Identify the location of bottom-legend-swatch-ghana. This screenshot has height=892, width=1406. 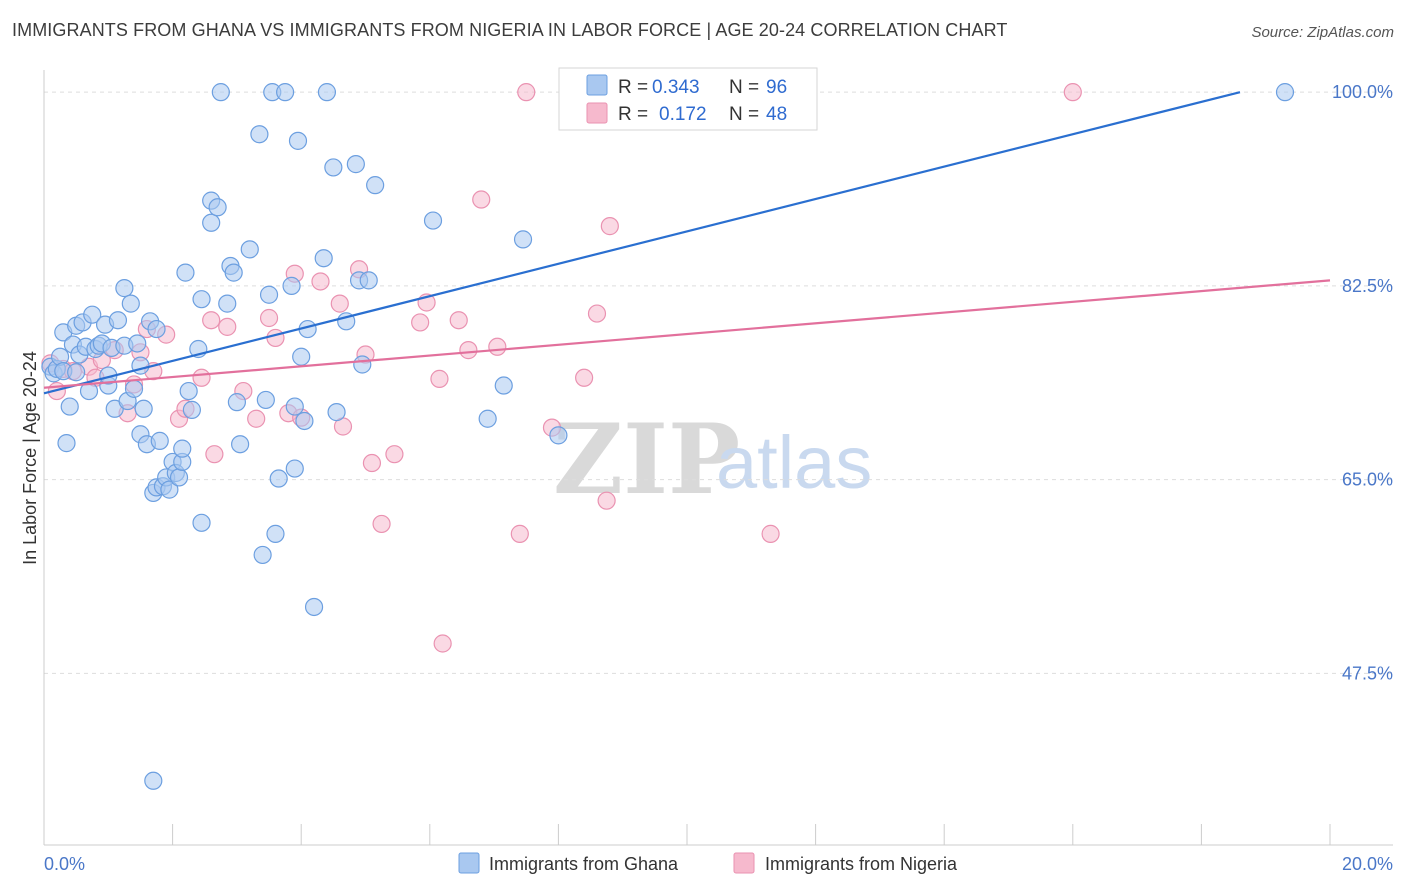
(469, 863).